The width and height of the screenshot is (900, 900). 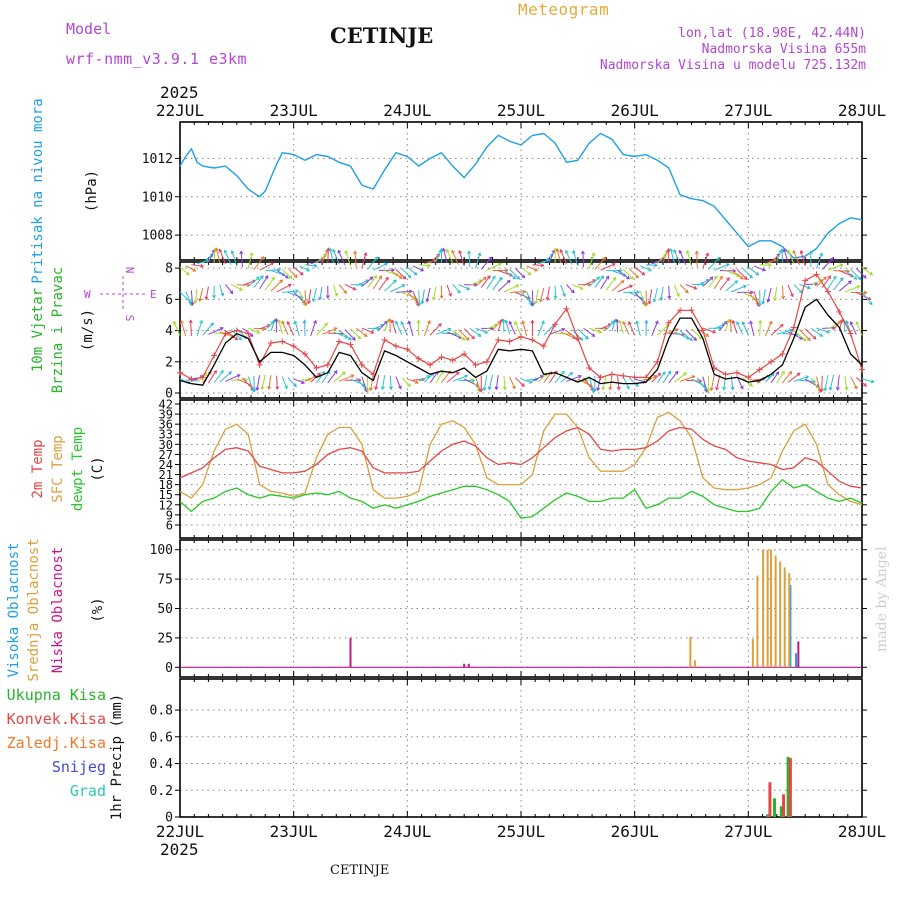 What do you see at coordinates (521, 110) in the screenshot?
I see `x-tick-label-top: 25JUL` at bounding box center [521, 110].